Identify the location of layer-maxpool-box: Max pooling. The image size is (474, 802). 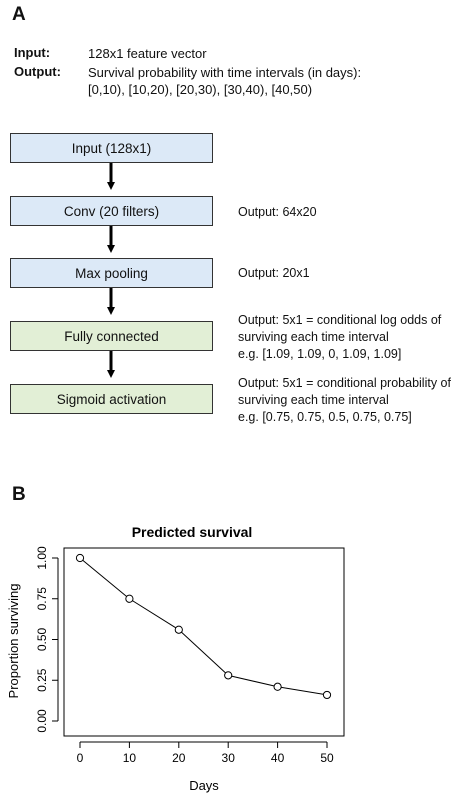
(111, 273).